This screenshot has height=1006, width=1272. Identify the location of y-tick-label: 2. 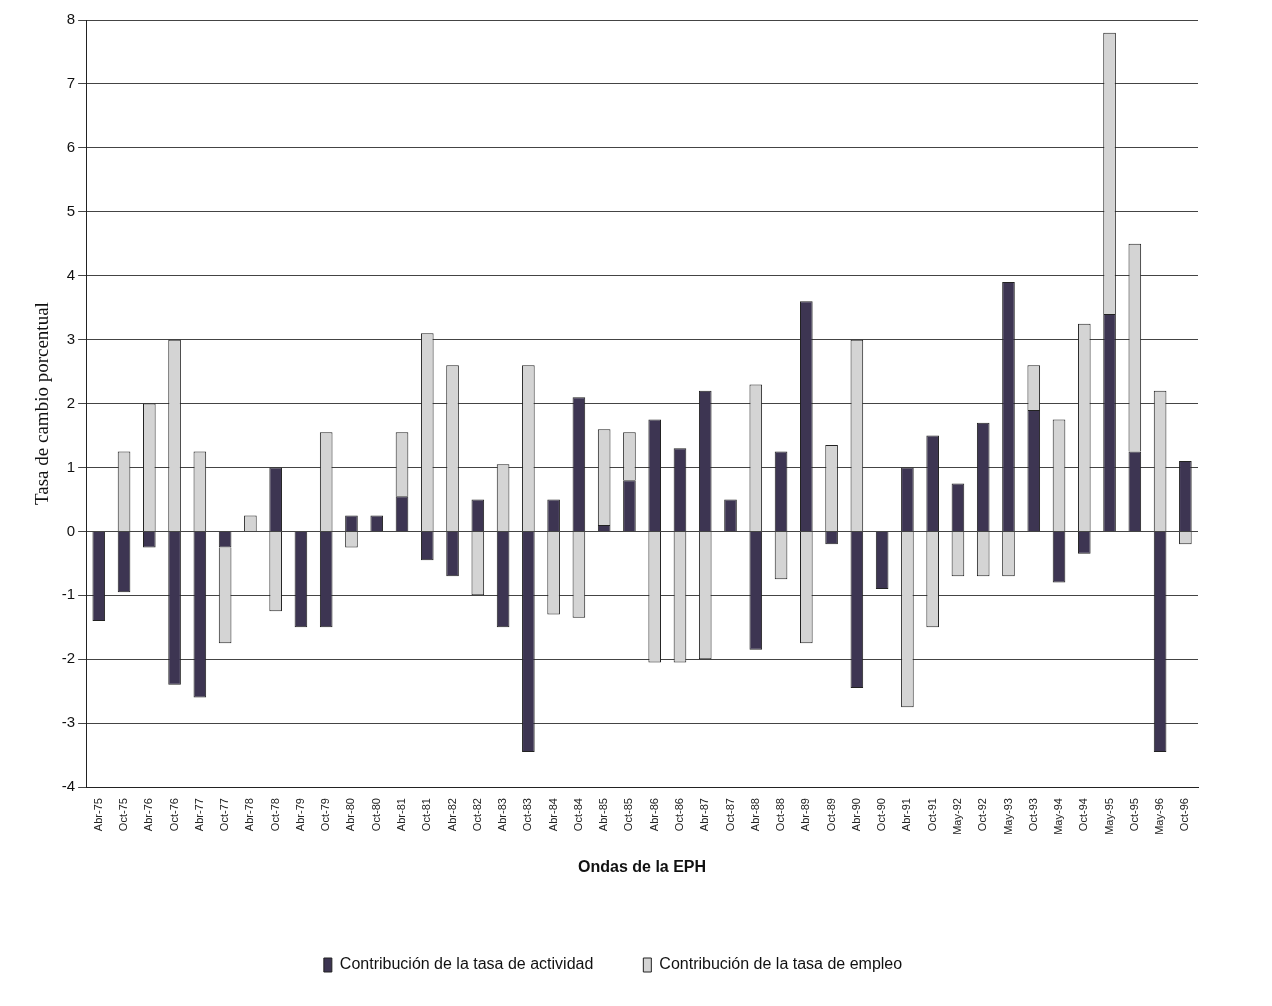
(71, 402).